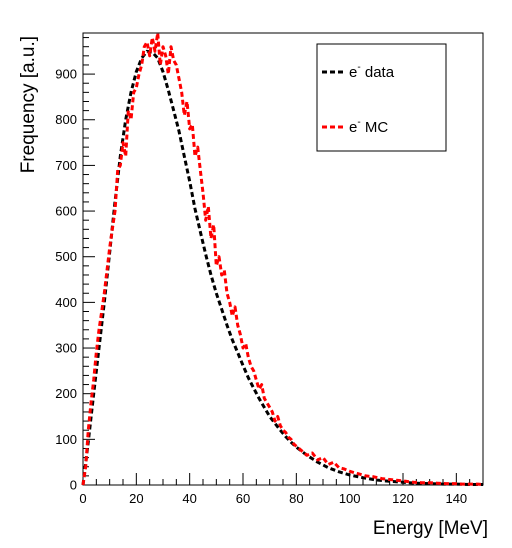  What do you see at coordinates (296, 498) in the screenshot?
I see `x-tick-label: 80` at bounding box center [296, 498].